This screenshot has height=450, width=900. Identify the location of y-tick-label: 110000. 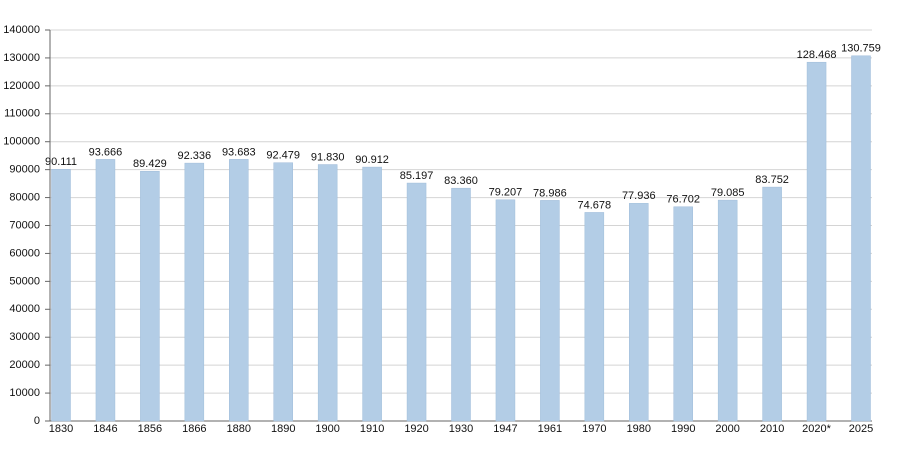
(22, 114).